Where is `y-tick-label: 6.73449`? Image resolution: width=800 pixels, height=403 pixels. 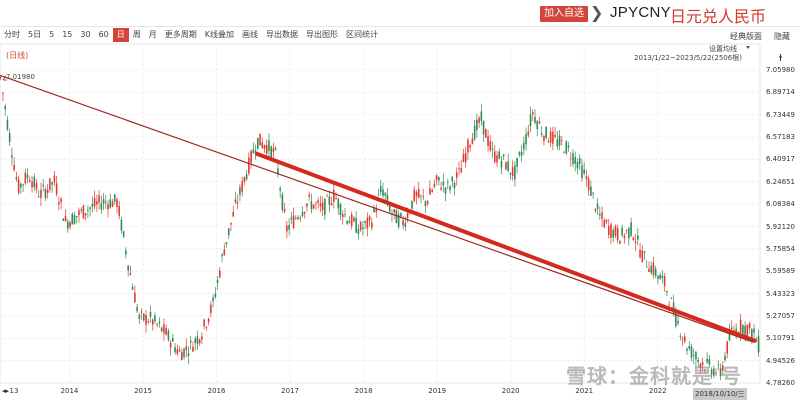
y-tick-label: 6.73449 is located at coordinates (780, 114).